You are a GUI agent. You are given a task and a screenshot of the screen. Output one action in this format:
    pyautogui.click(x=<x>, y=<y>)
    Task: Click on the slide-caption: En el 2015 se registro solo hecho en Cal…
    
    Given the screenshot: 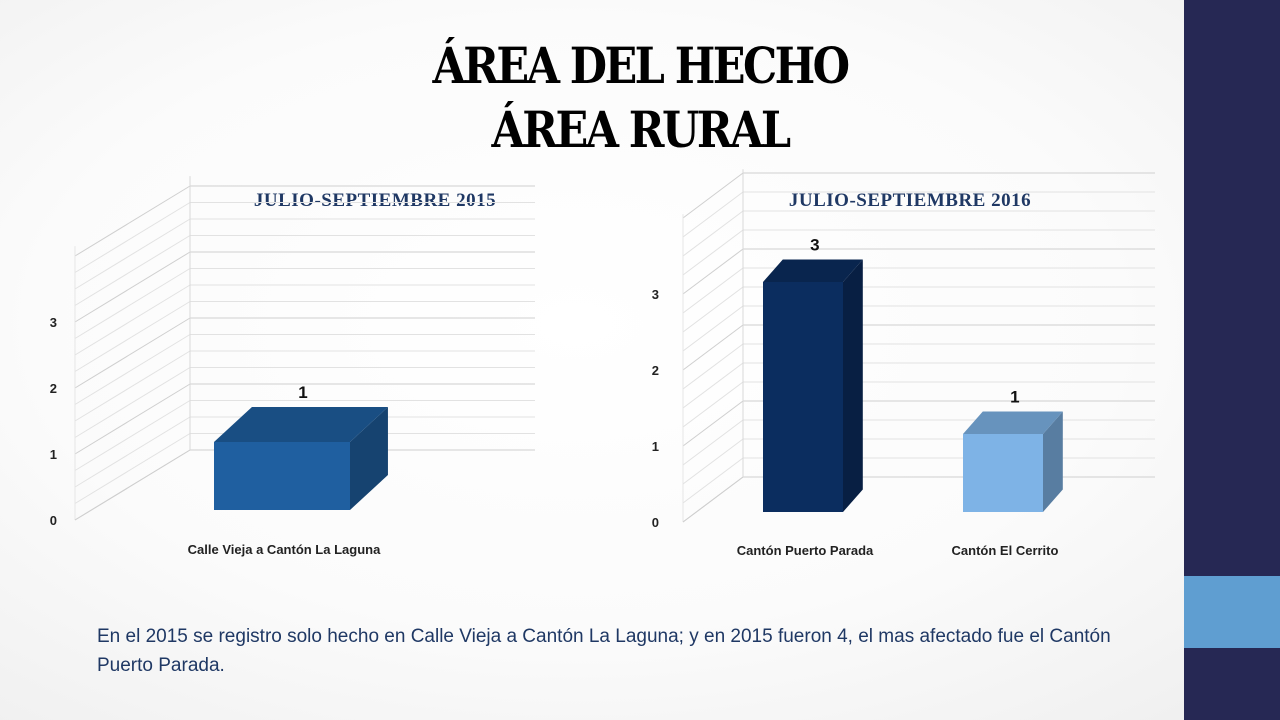 What is the action you would take?
    pyautogui.click(x=604, y=651)
    